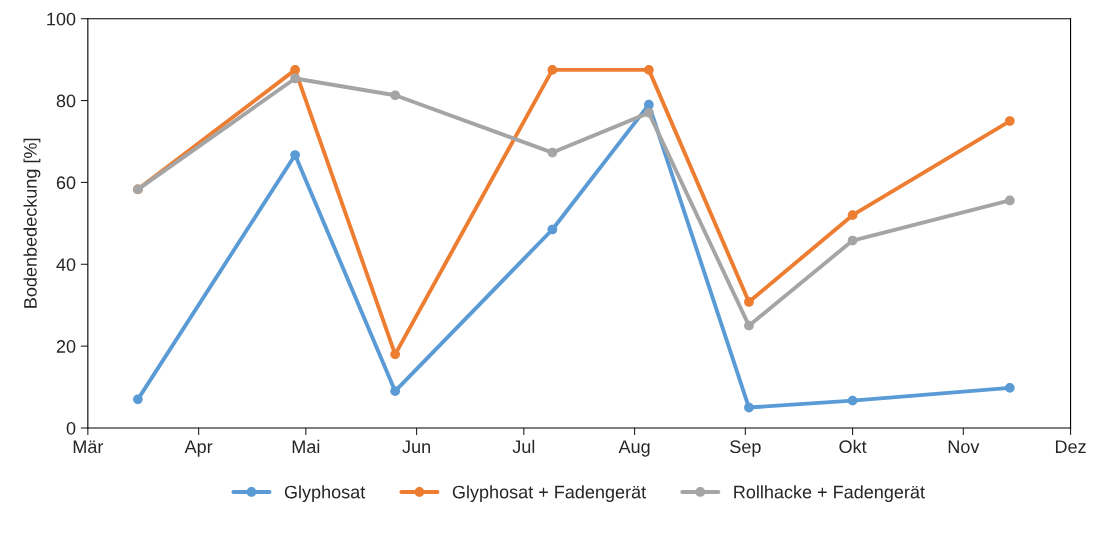 The image size is (1098, 535). I want to click on y-tick-label: 100, so click(61, 19).